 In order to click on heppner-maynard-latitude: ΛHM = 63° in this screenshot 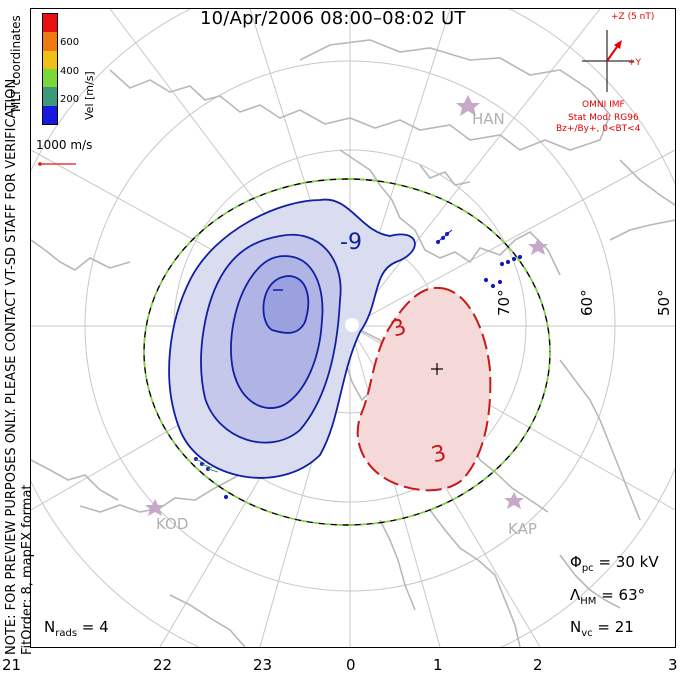, I will do `click(608, 596)`.